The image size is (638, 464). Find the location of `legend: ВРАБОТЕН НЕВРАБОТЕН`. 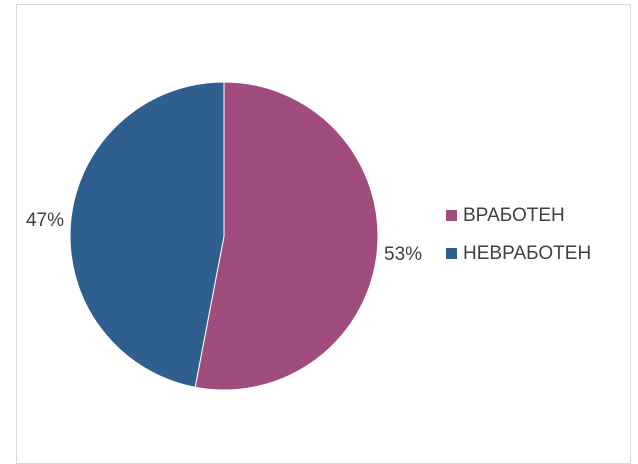

legend: ВРАБОТЕН НЕВРАБОТЕН is located at coordinates (518, 239).